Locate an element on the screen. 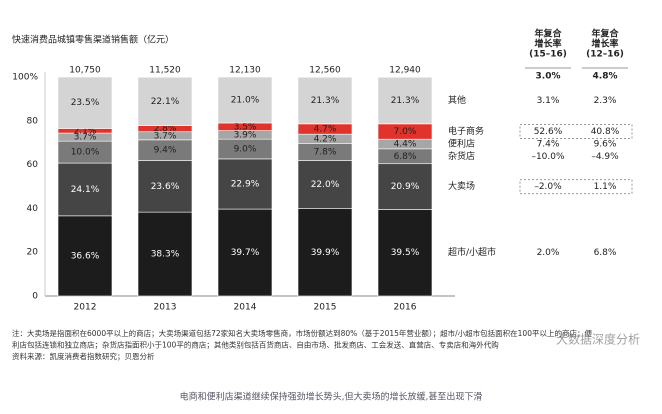 The width and height of the screenshot is (662, 414). total-label: 12,940 is located at coordinates (405, 71).